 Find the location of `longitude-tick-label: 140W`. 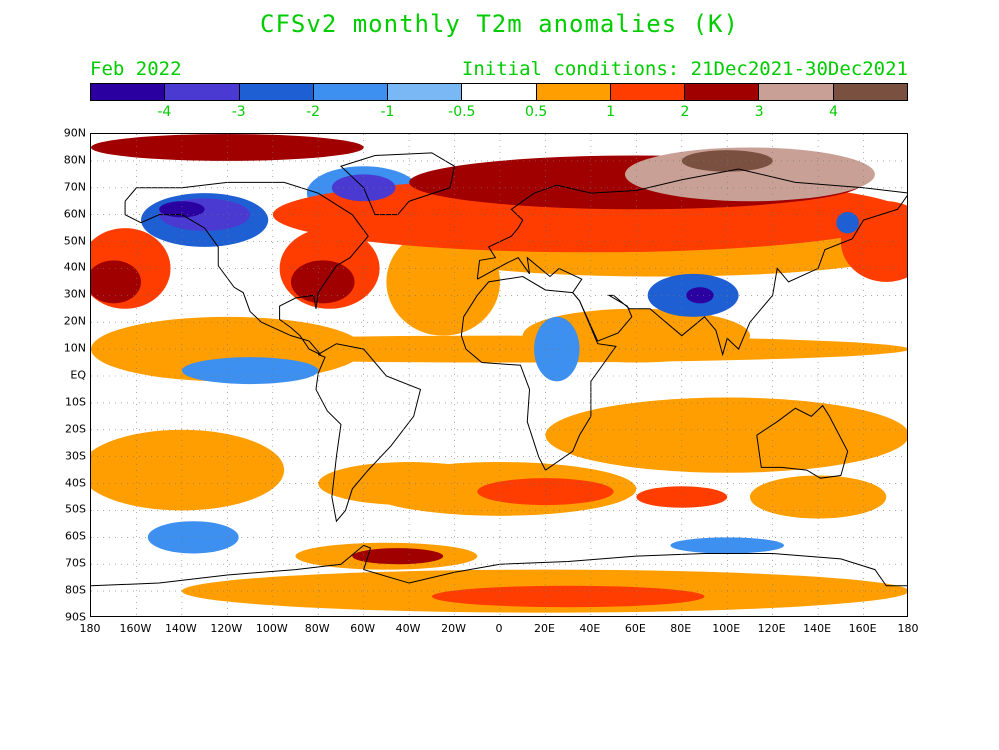

longitude-tick-label: 140W is located at coordinates (180, 628).